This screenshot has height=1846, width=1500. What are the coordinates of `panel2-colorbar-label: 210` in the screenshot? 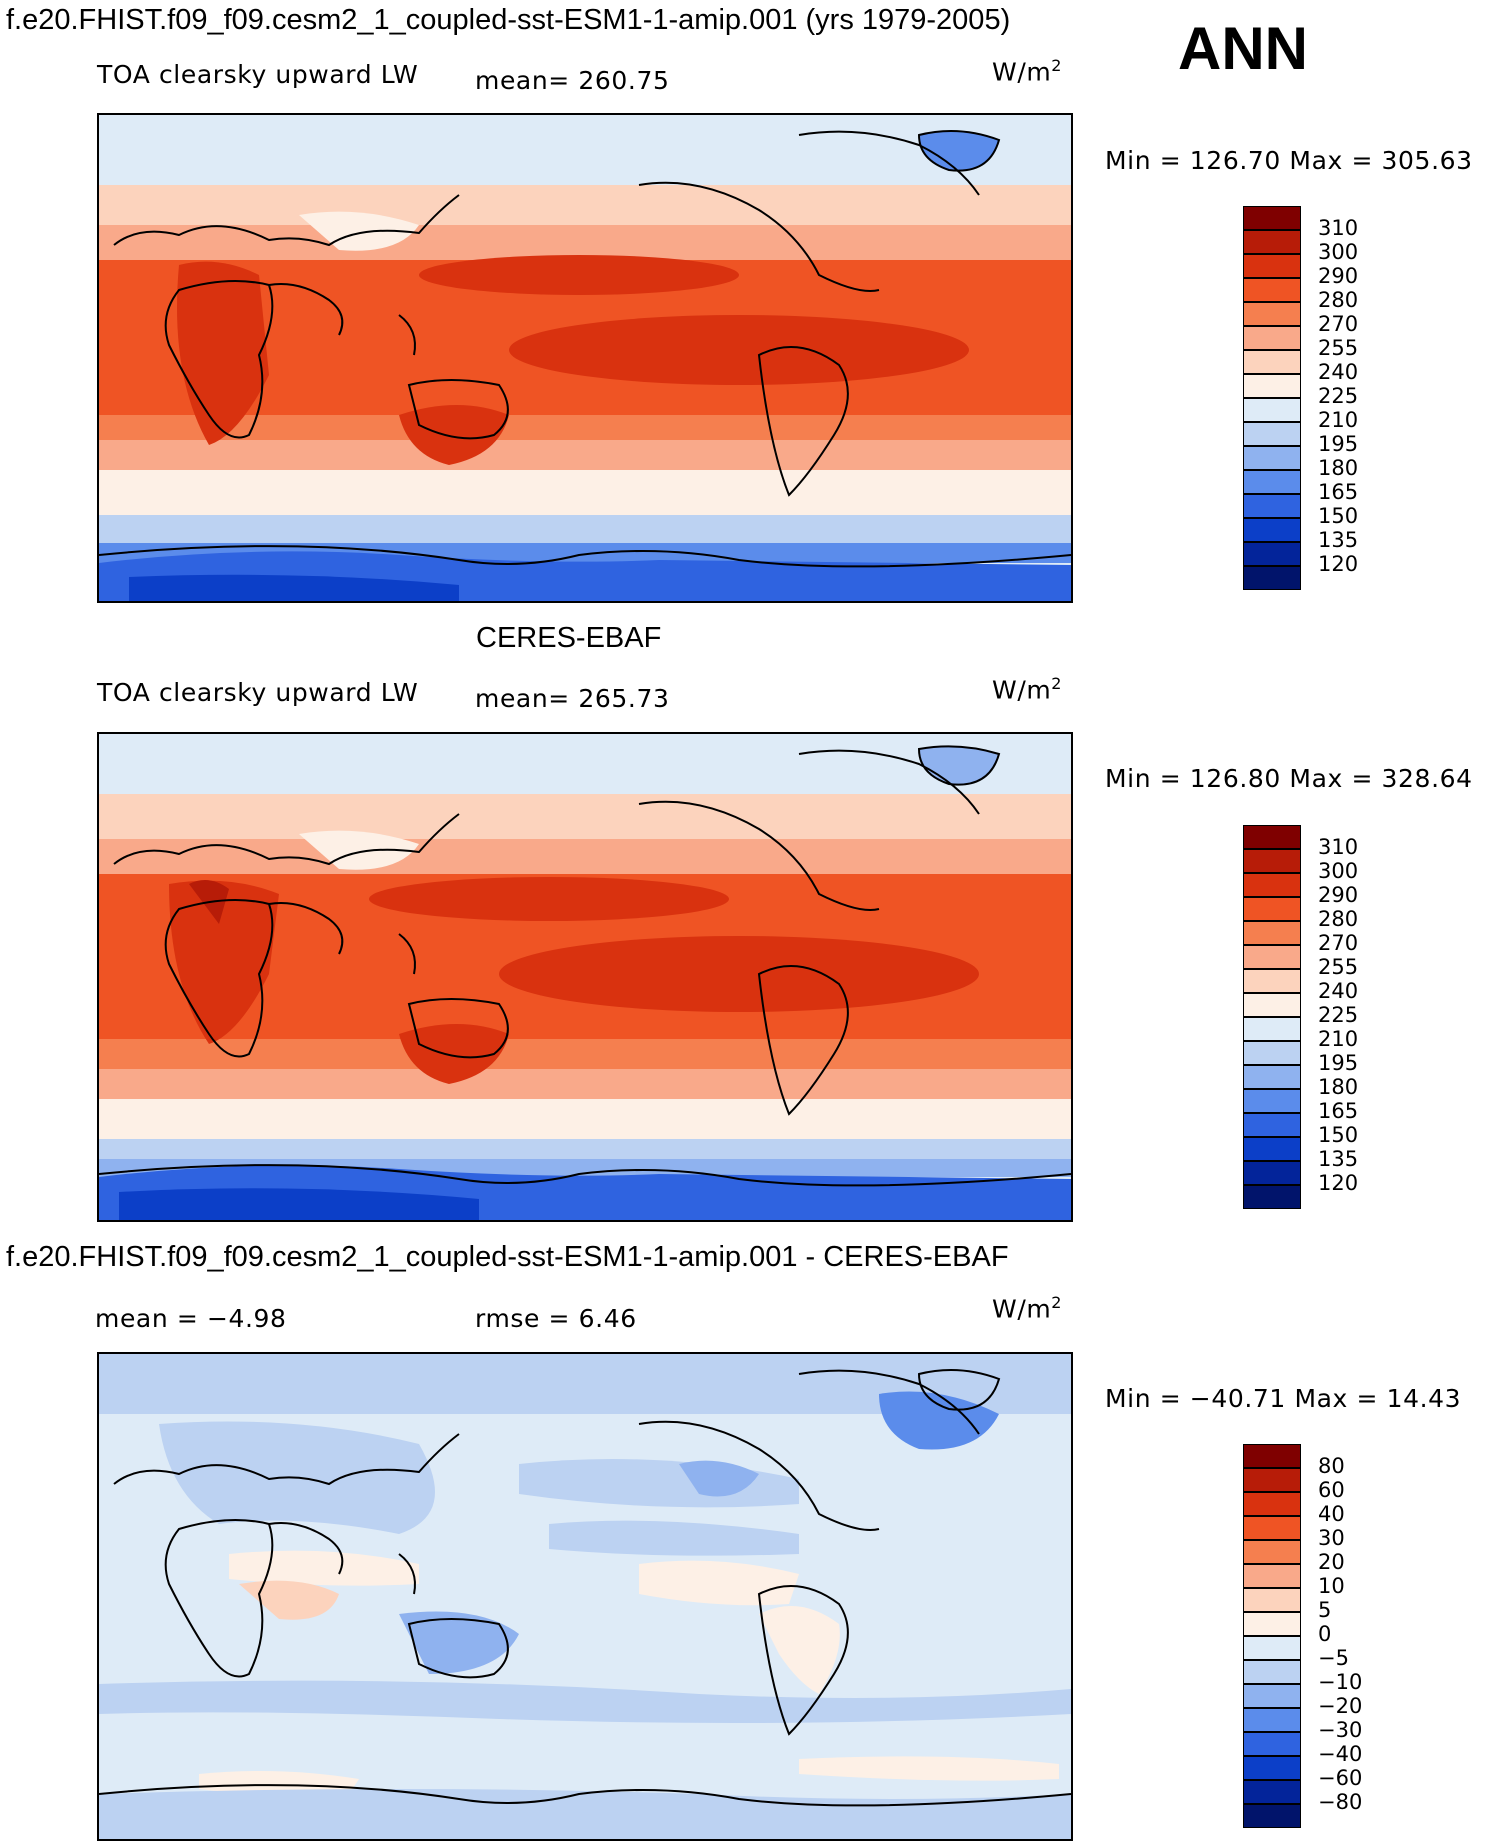 It's located at (1338, 1039).